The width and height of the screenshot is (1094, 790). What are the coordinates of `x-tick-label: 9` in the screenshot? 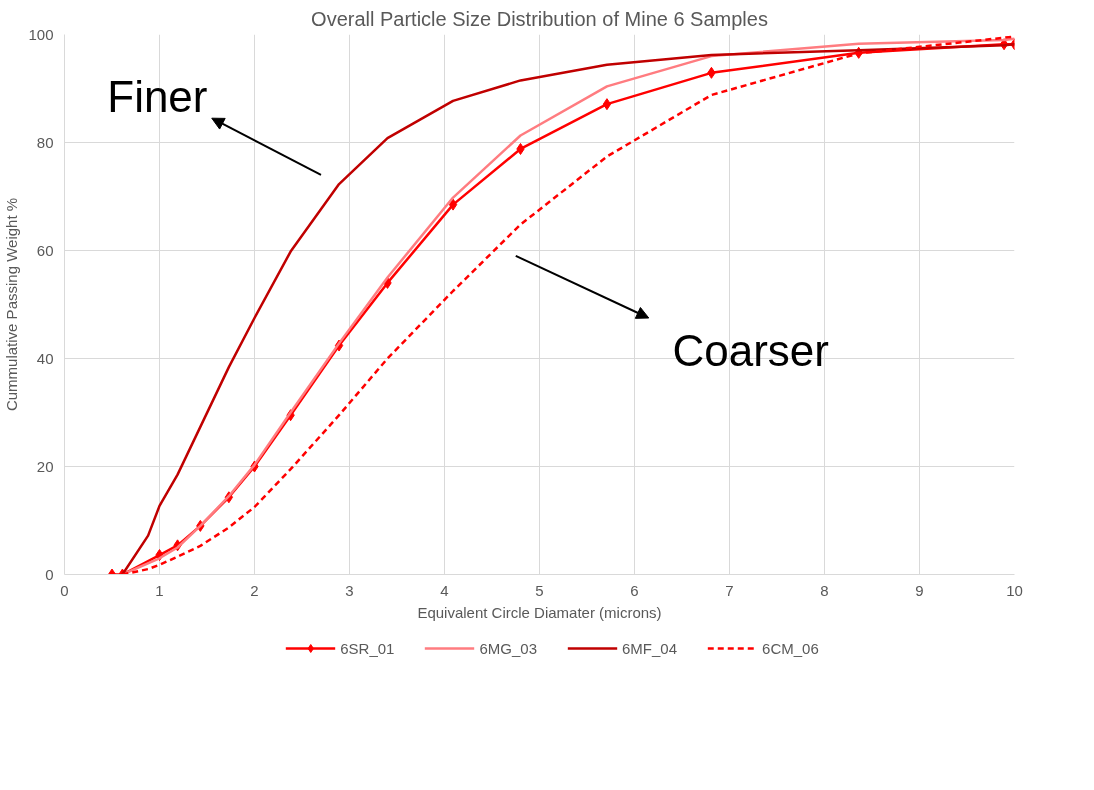 It's located at (919, 590).